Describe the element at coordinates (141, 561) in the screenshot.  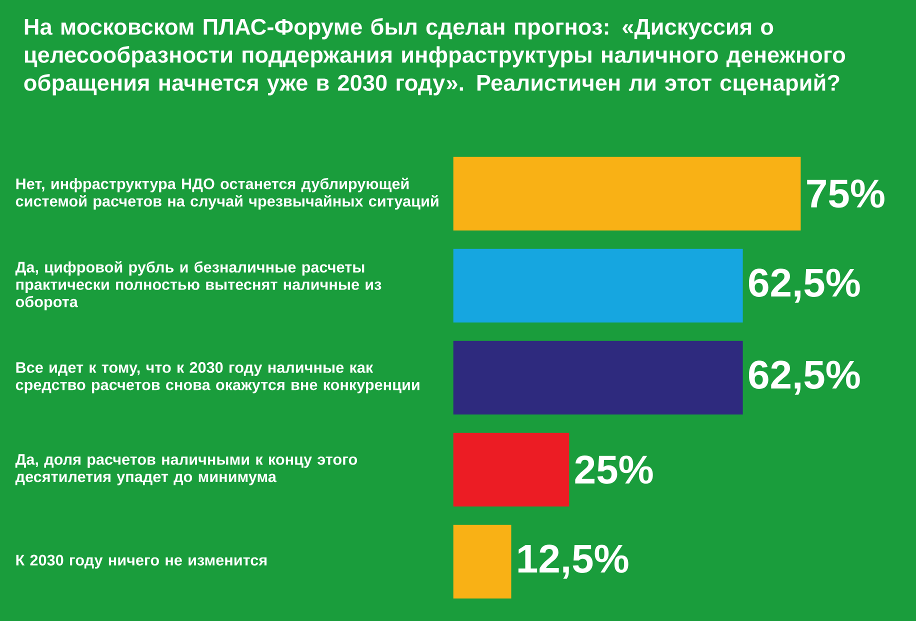
I see `y-tick-label: К 2030 году ничего не изменится` at that location.